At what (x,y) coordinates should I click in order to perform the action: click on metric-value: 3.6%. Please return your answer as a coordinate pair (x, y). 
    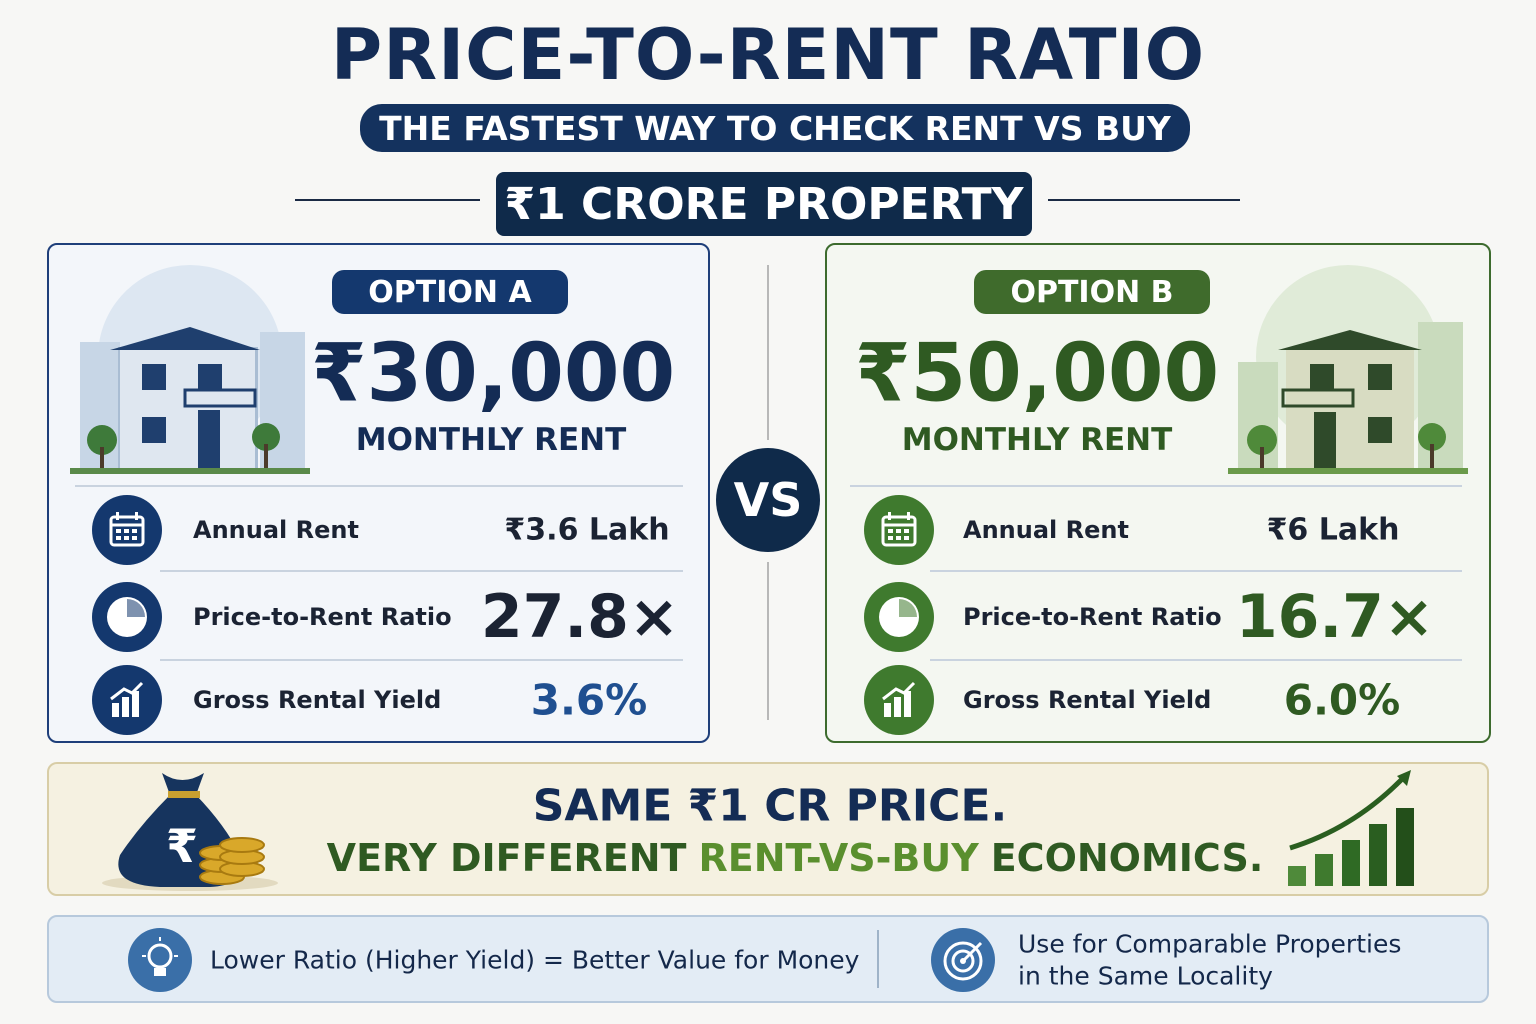
    Looking at the image, I should click on (589, 700).